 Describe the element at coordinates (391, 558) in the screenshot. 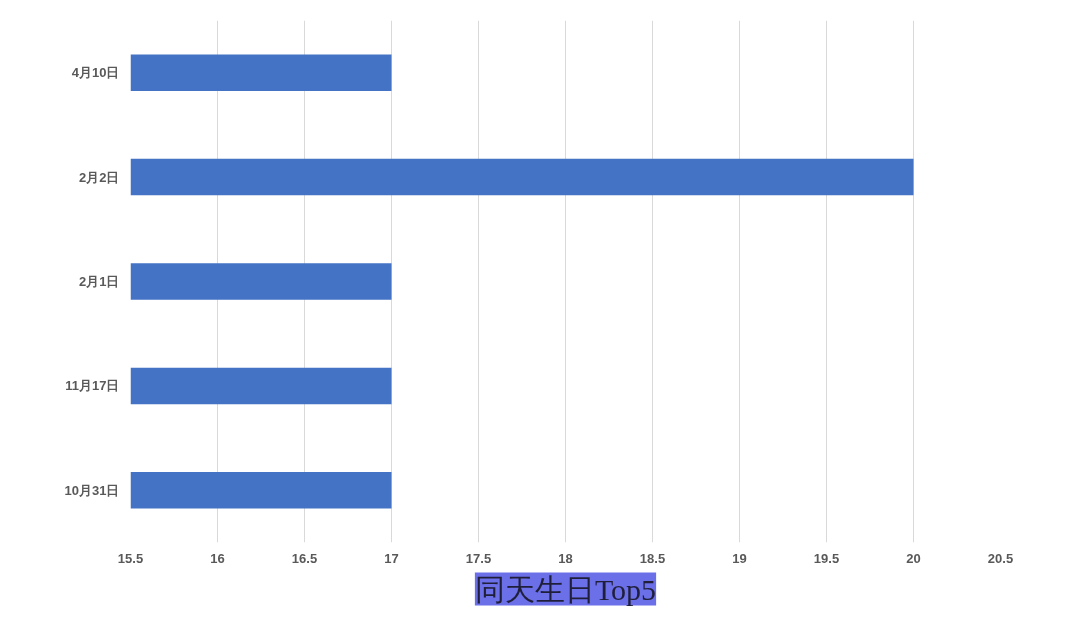

I see `x-tick-label: 17` at that location.